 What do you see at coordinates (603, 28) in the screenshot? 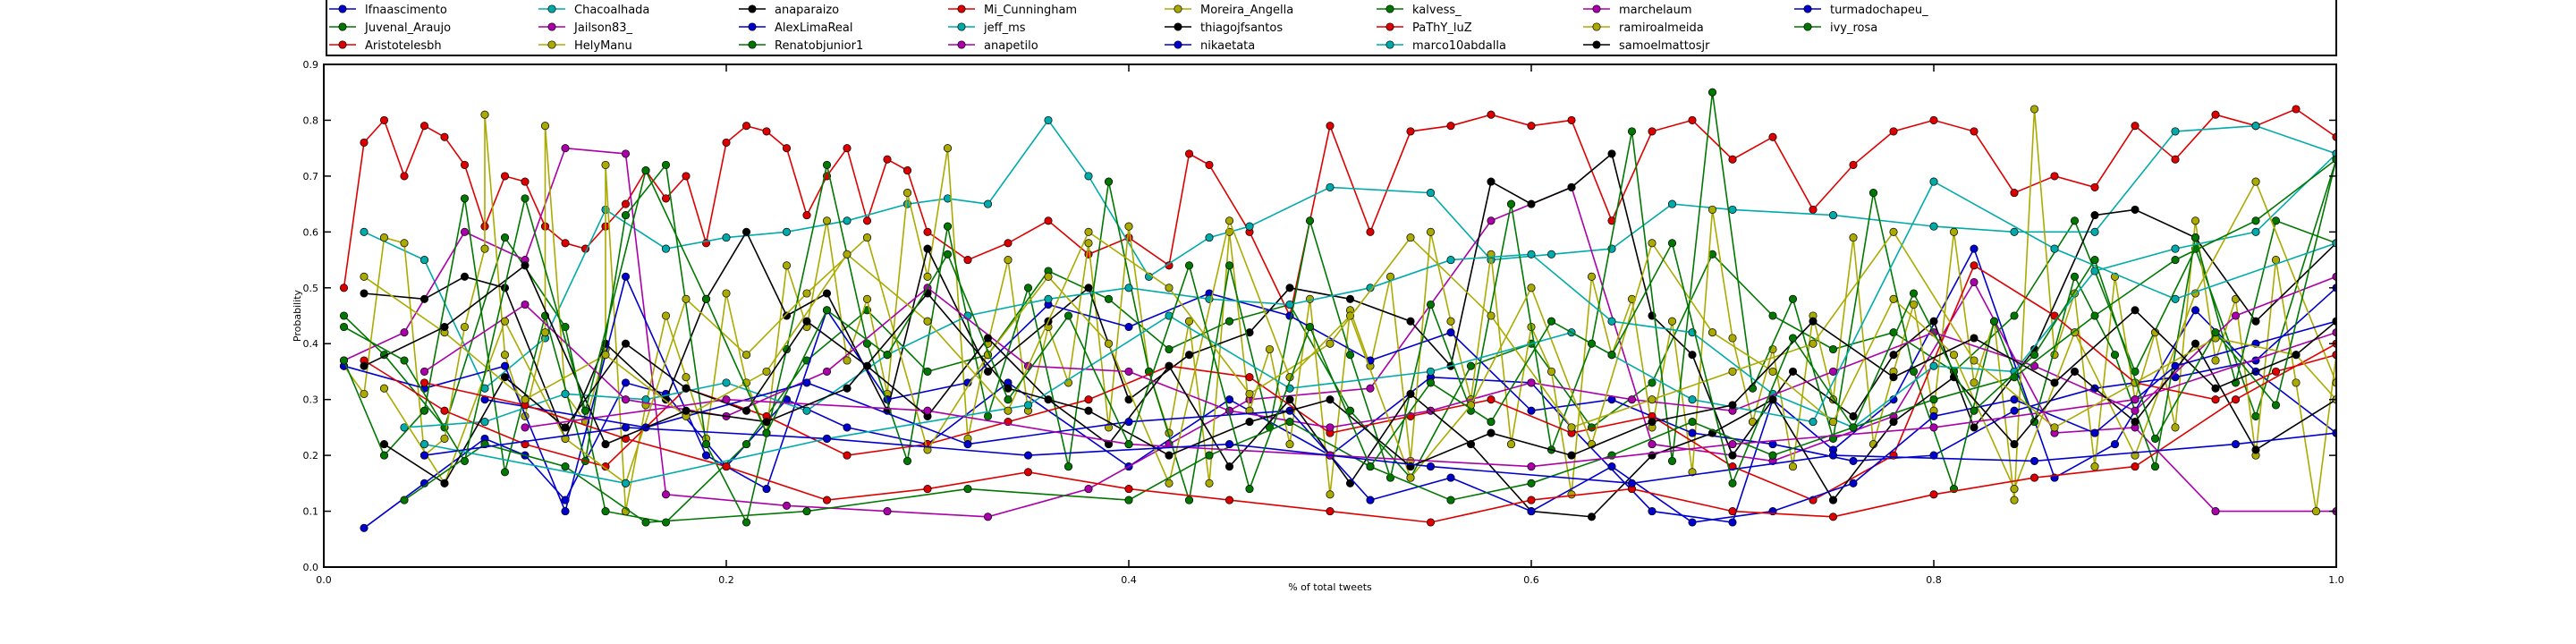
I see `legend-label: Jailson83_` at bounding box center [603, 28].